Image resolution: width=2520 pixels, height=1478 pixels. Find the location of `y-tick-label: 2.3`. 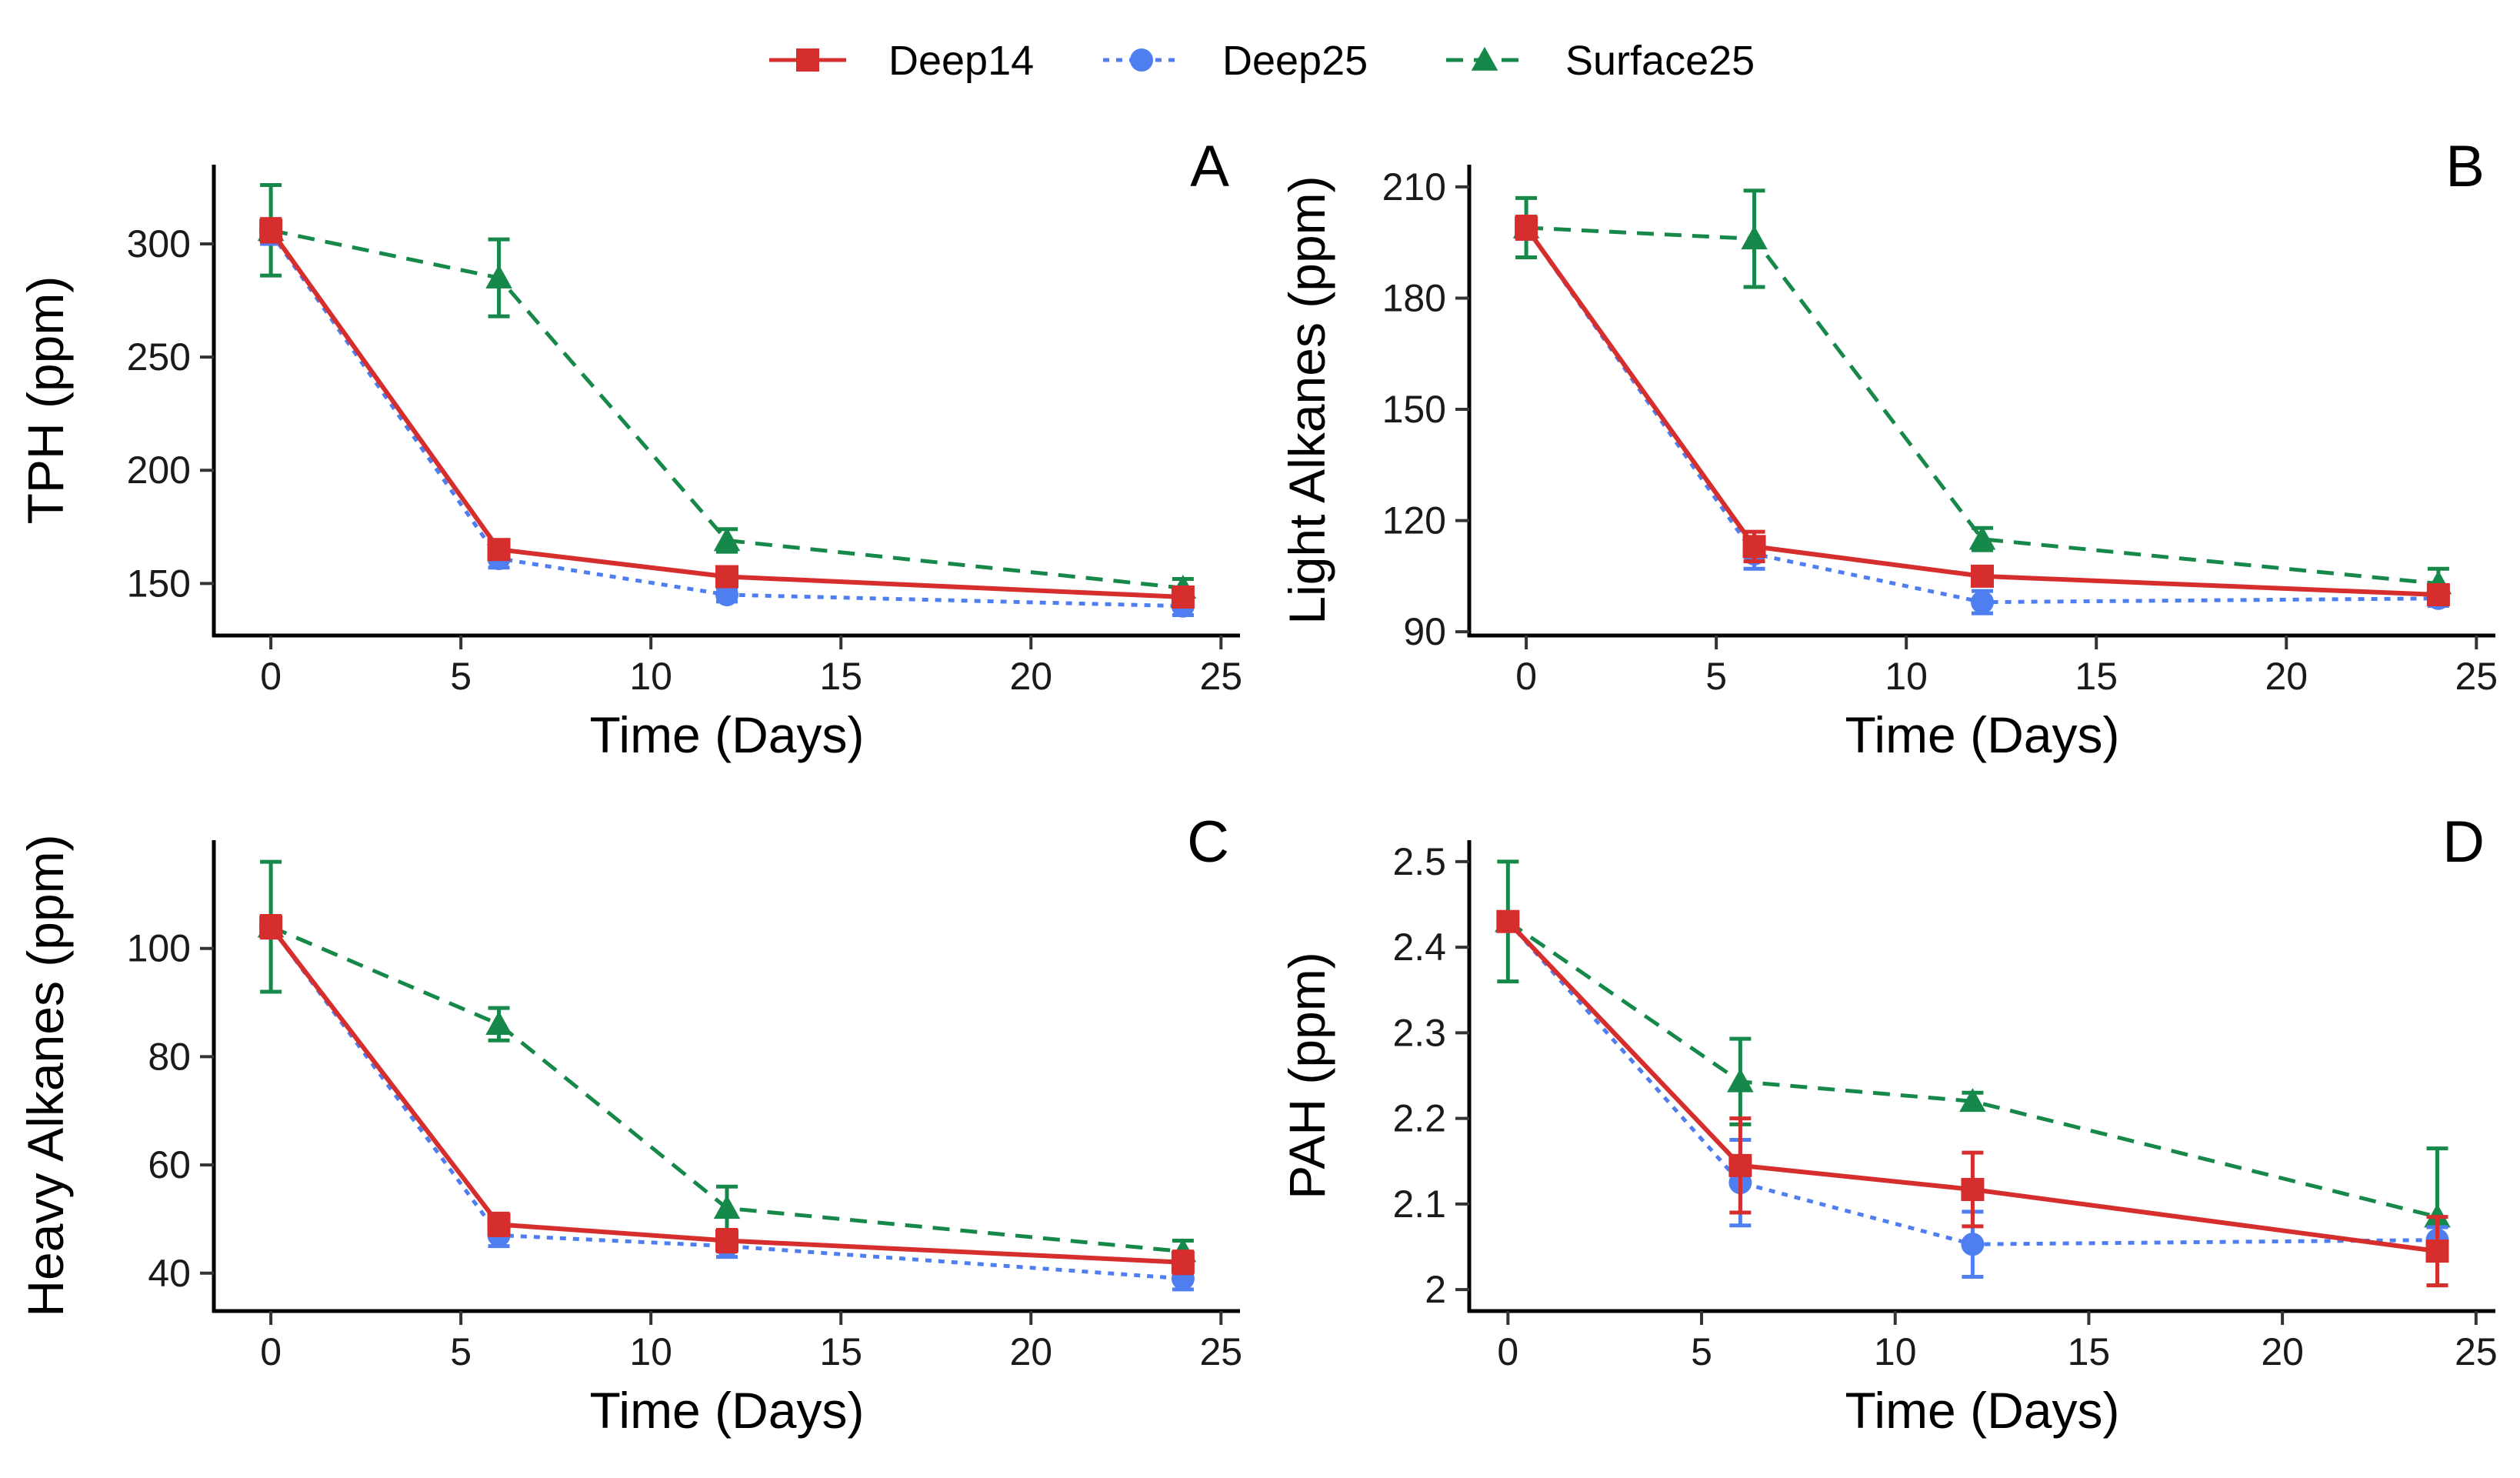

y-tick-label: 2.3 is located at coordinates (1419, 1032).